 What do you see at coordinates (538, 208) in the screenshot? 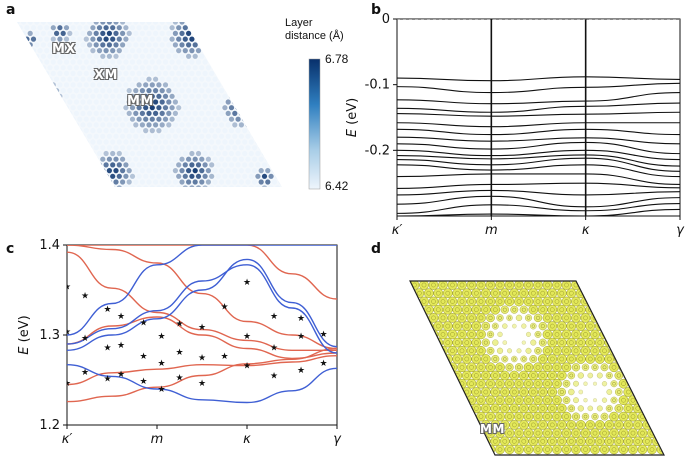
I see `series-band2` at bounding box center [538, 208].